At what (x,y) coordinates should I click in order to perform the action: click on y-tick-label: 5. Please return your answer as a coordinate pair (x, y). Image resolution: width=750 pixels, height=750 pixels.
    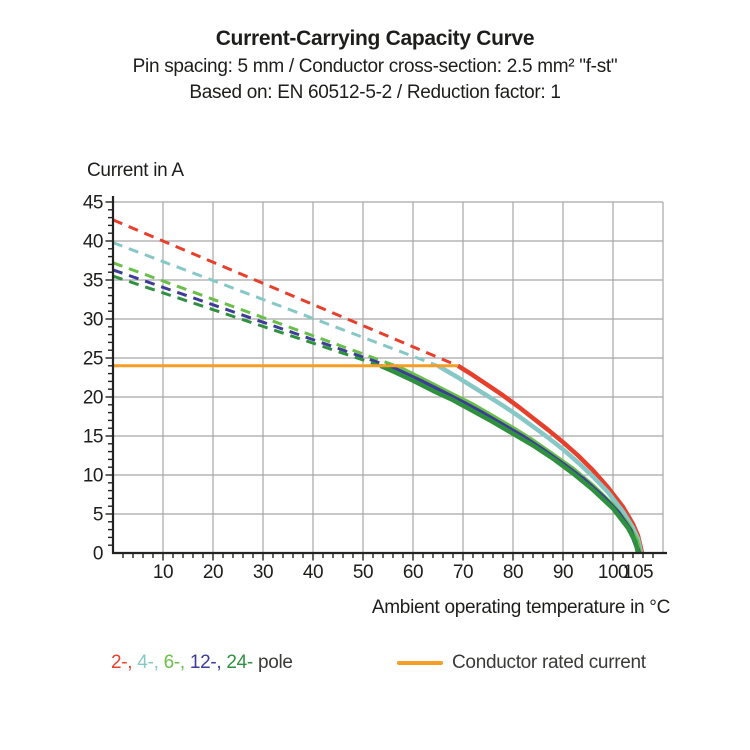
    Looking at the image, I should click on (98, 515).